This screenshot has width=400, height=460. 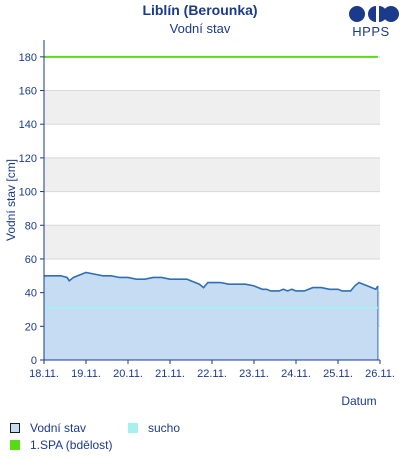 What do you see at coordinates (28, 159) in the screenshot?
I see `y-tick-label: 120` at bounding box center [28, 159].